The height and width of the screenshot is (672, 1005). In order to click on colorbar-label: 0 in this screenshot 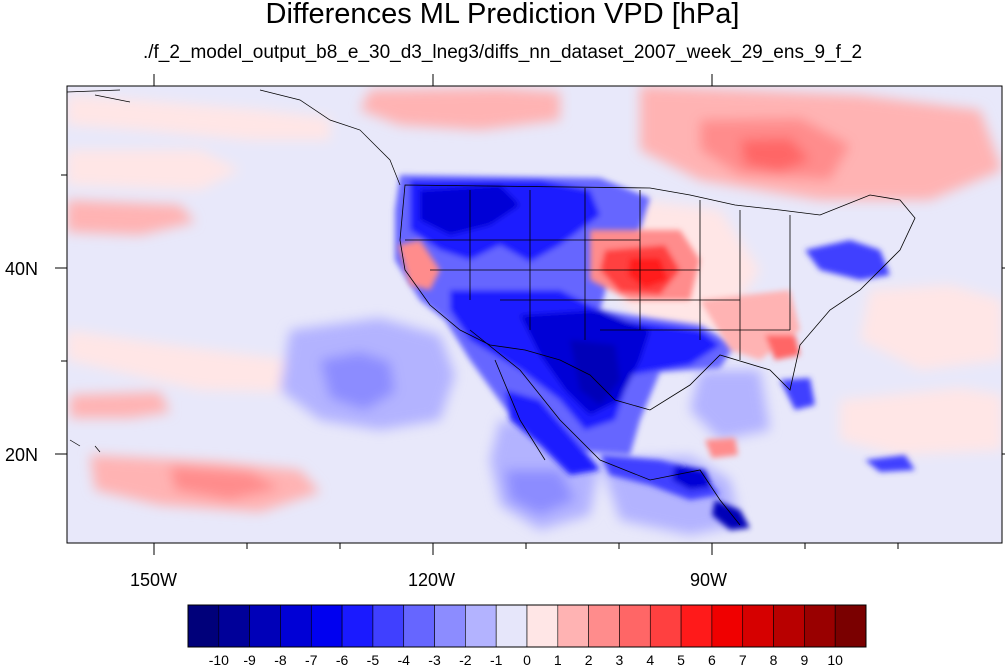, I will do `click(527, 660)`.